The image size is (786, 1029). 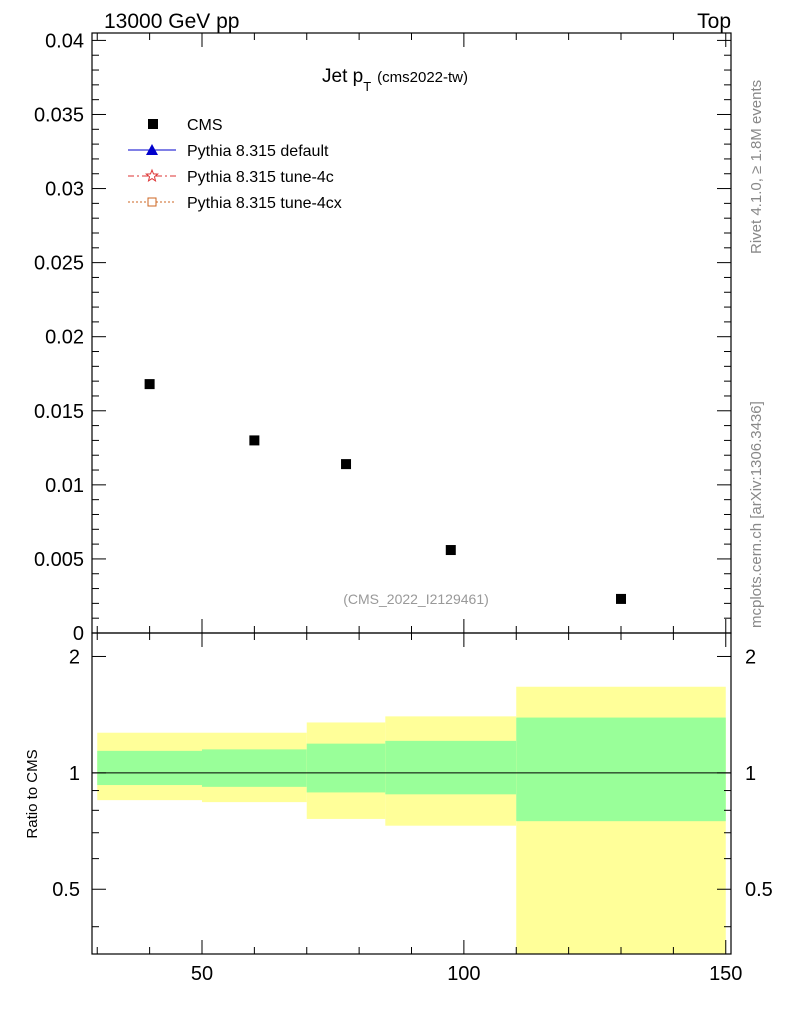 I want to click on header-left: 13000 GeV pp, so click(x=171, y=21).